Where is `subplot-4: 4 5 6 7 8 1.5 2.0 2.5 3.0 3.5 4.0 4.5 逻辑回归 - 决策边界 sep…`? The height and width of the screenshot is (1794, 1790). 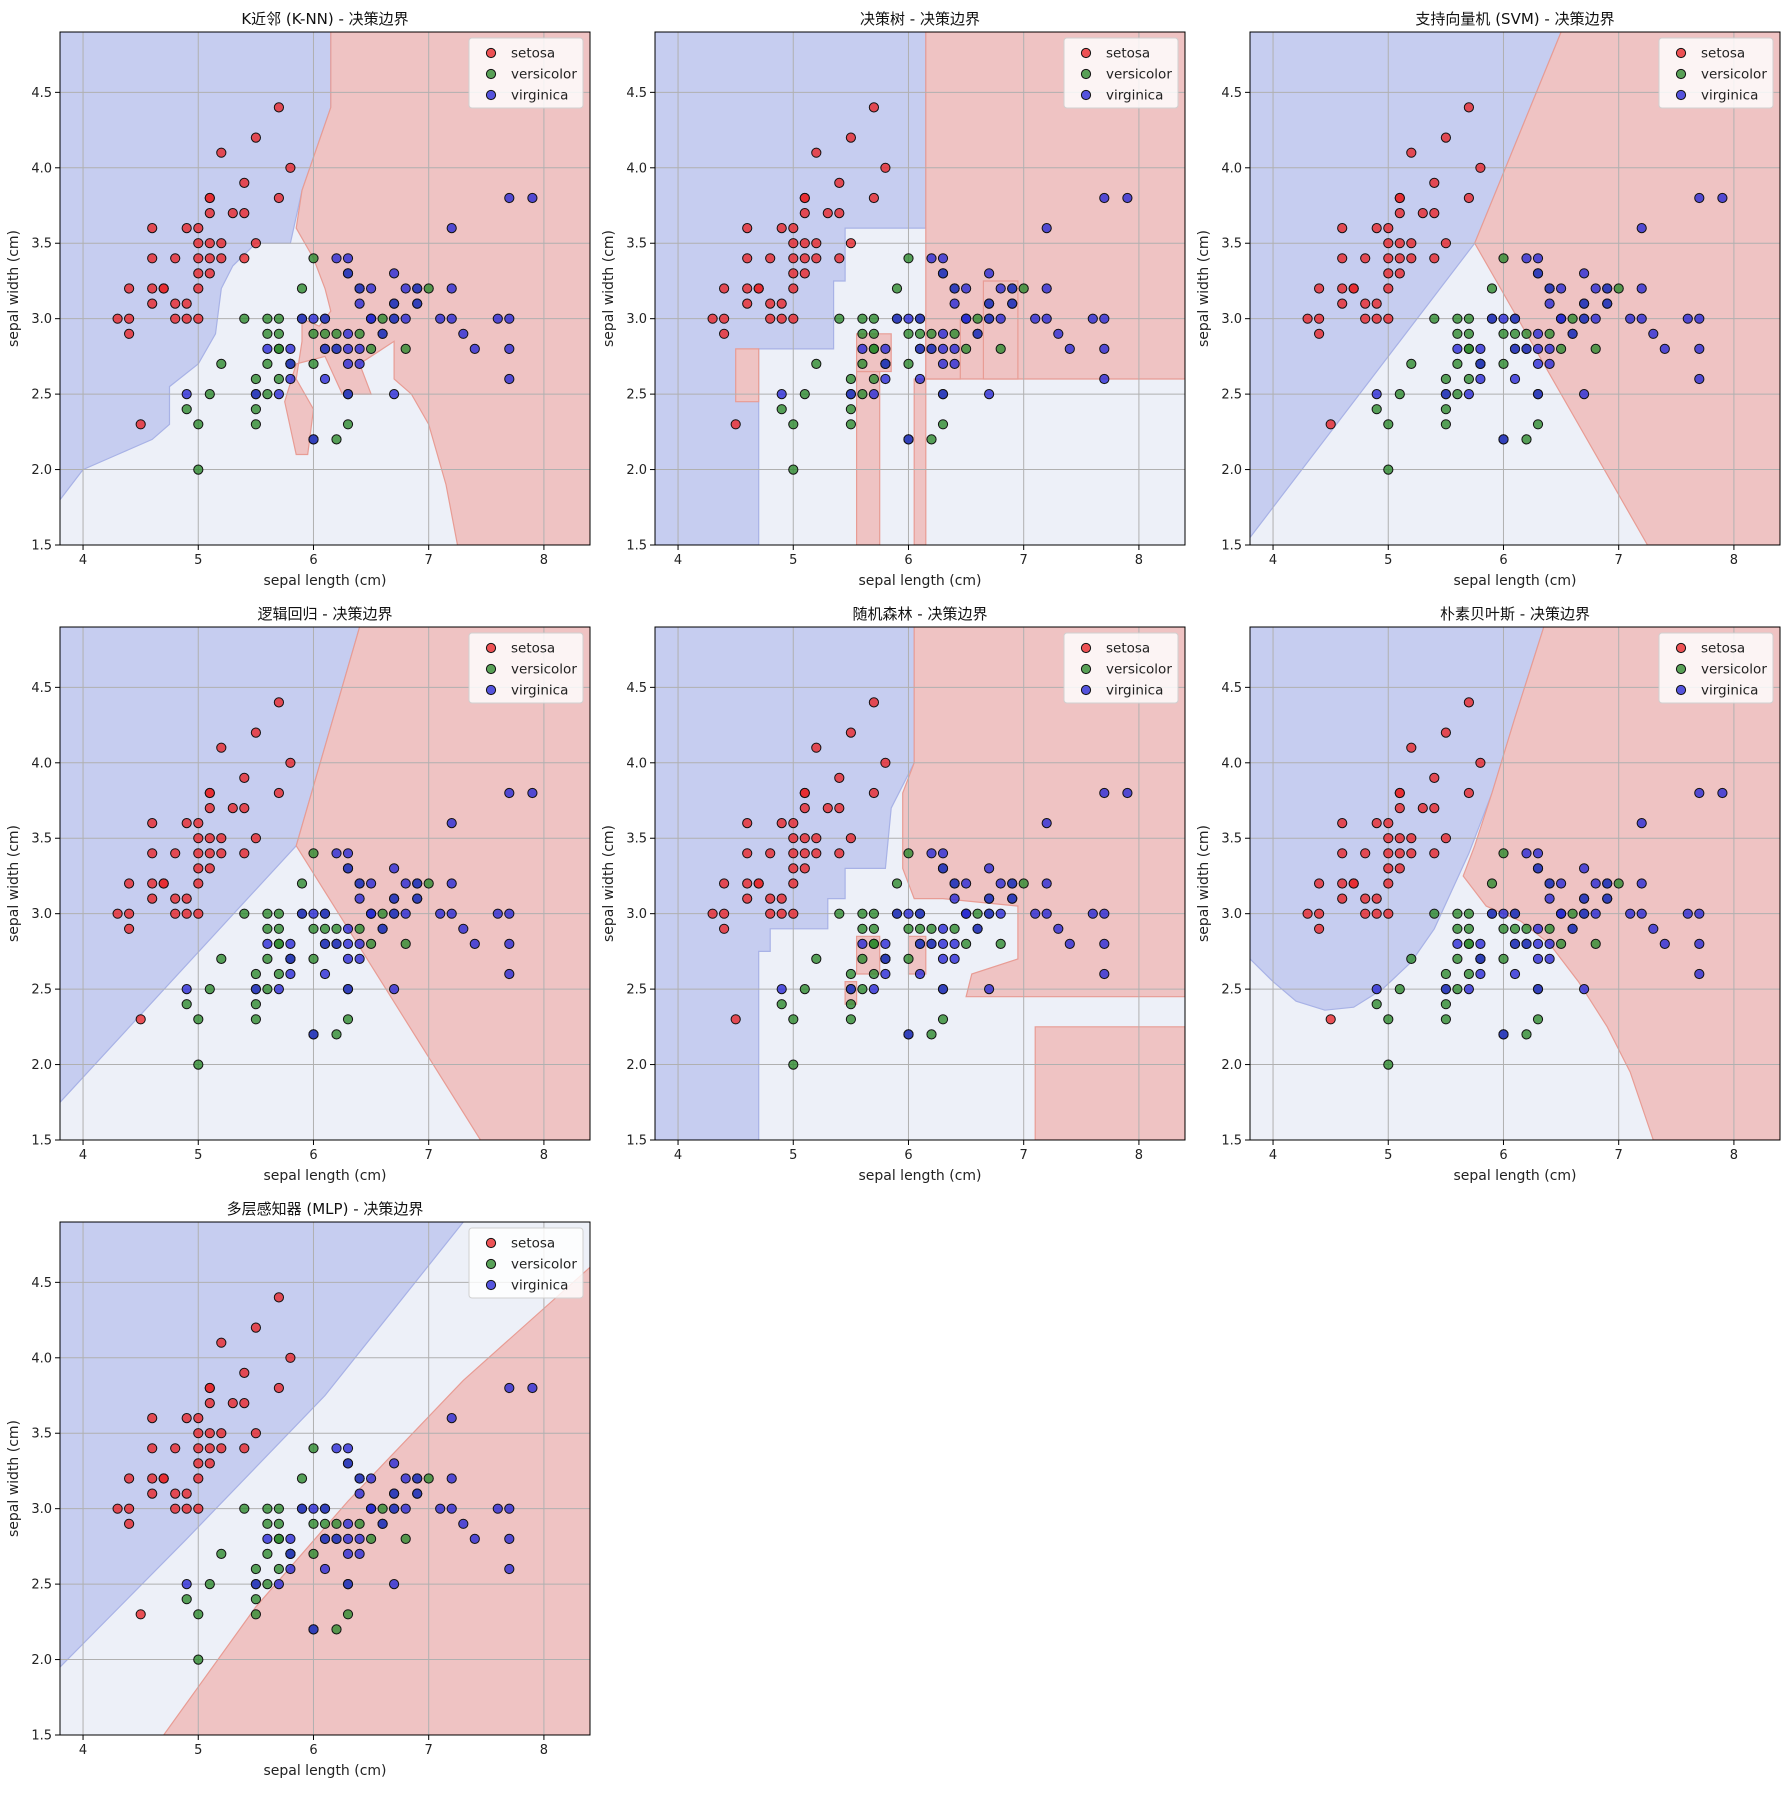 subplot-4: 4 5 6 7 8 1.5 2.0 2.5 3.0 3.5 4.0 4.5 逻辑回归 - 决策边界 sep… is located at coordinates (298, 894).